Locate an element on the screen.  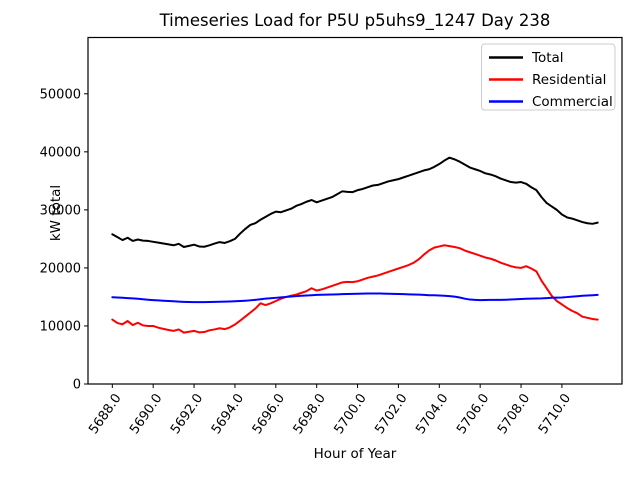
legend-box is located at coordinates (548, 77).